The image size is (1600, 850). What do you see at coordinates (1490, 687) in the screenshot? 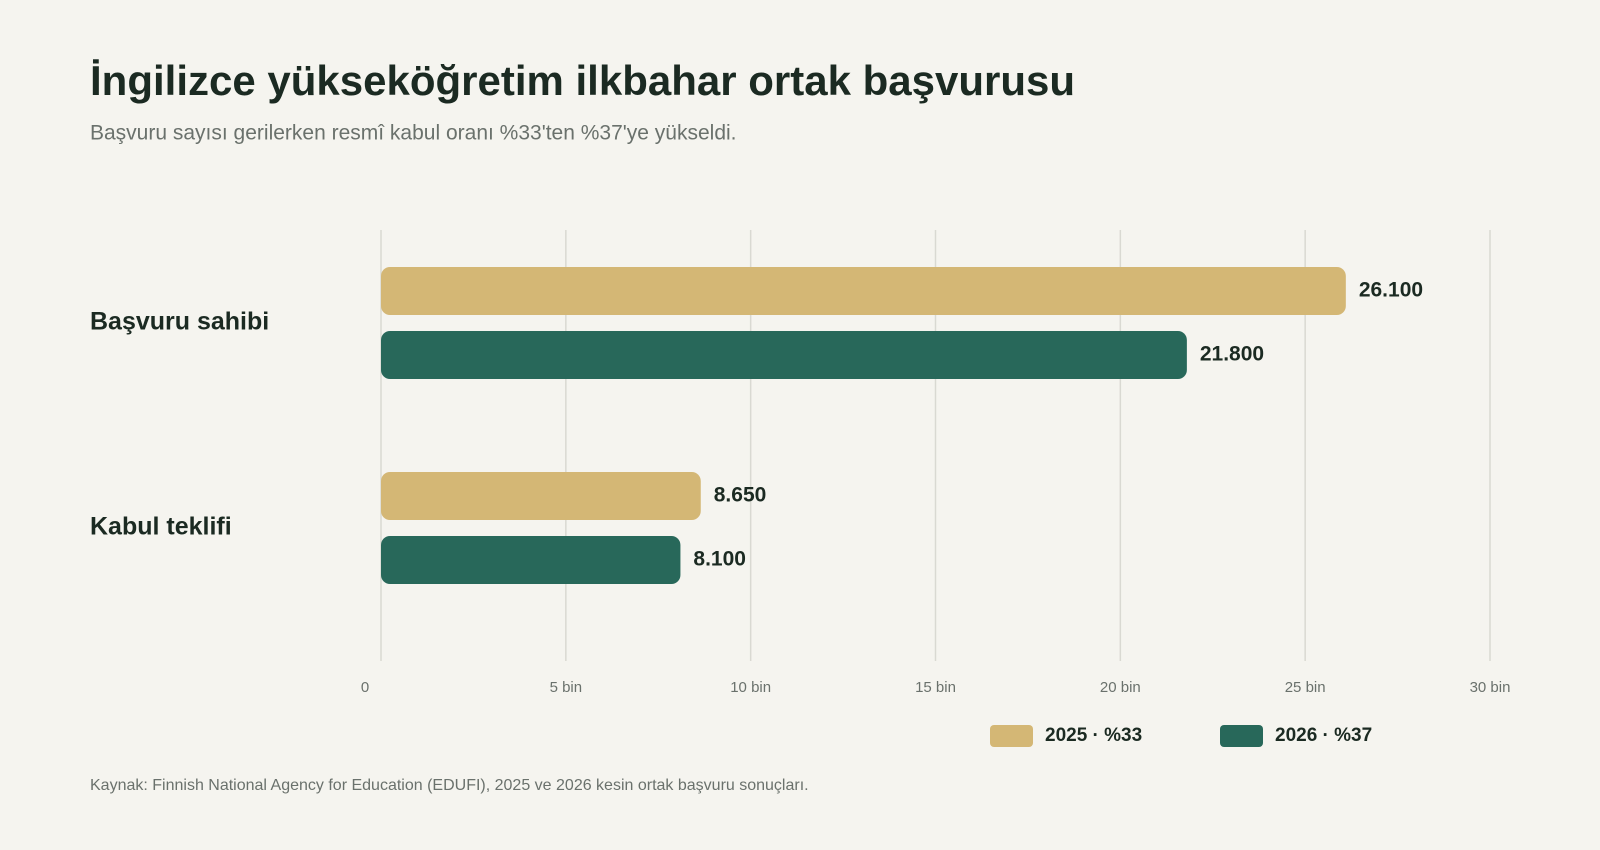
I see `x-tick-label: 30 bin` at bounding box center [1490, 687].